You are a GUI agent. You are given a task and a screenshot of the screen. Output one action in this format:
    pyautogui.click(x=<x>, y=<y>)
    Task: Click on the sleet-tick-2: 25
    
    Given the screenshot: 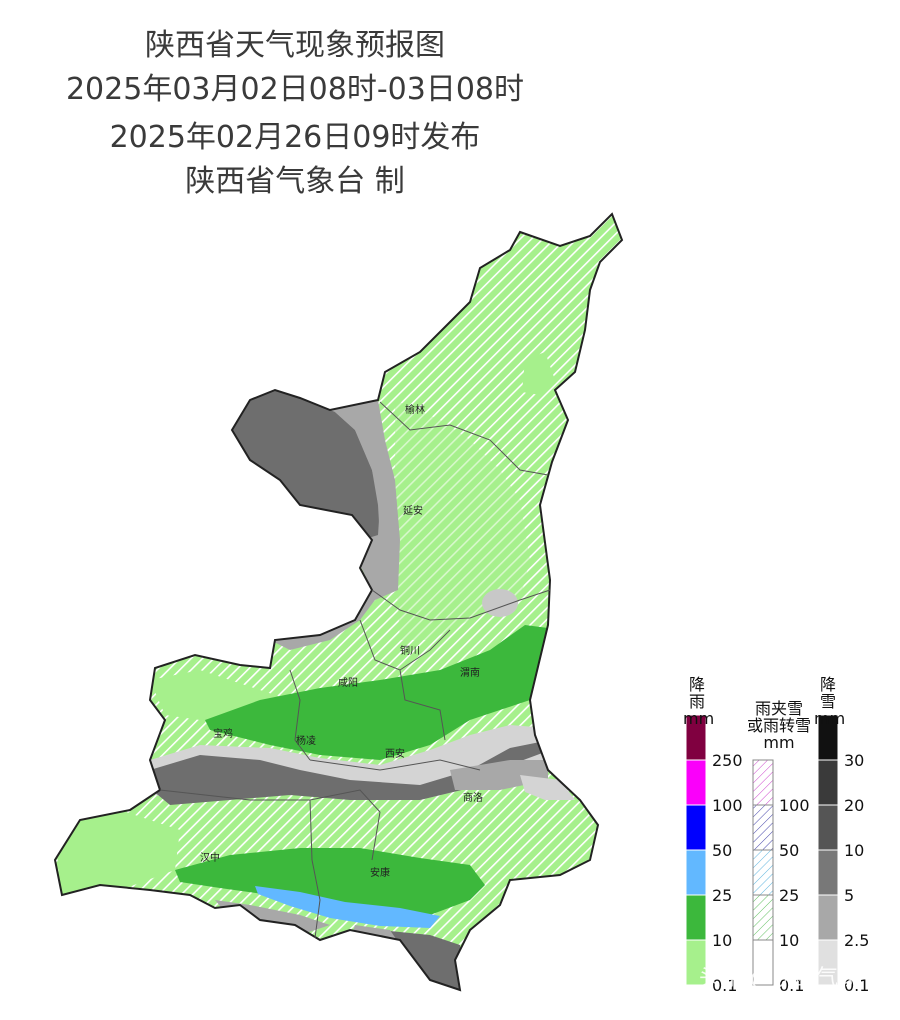 What is the action you would take?
    pyautogui.click(x=789, y=895)
    